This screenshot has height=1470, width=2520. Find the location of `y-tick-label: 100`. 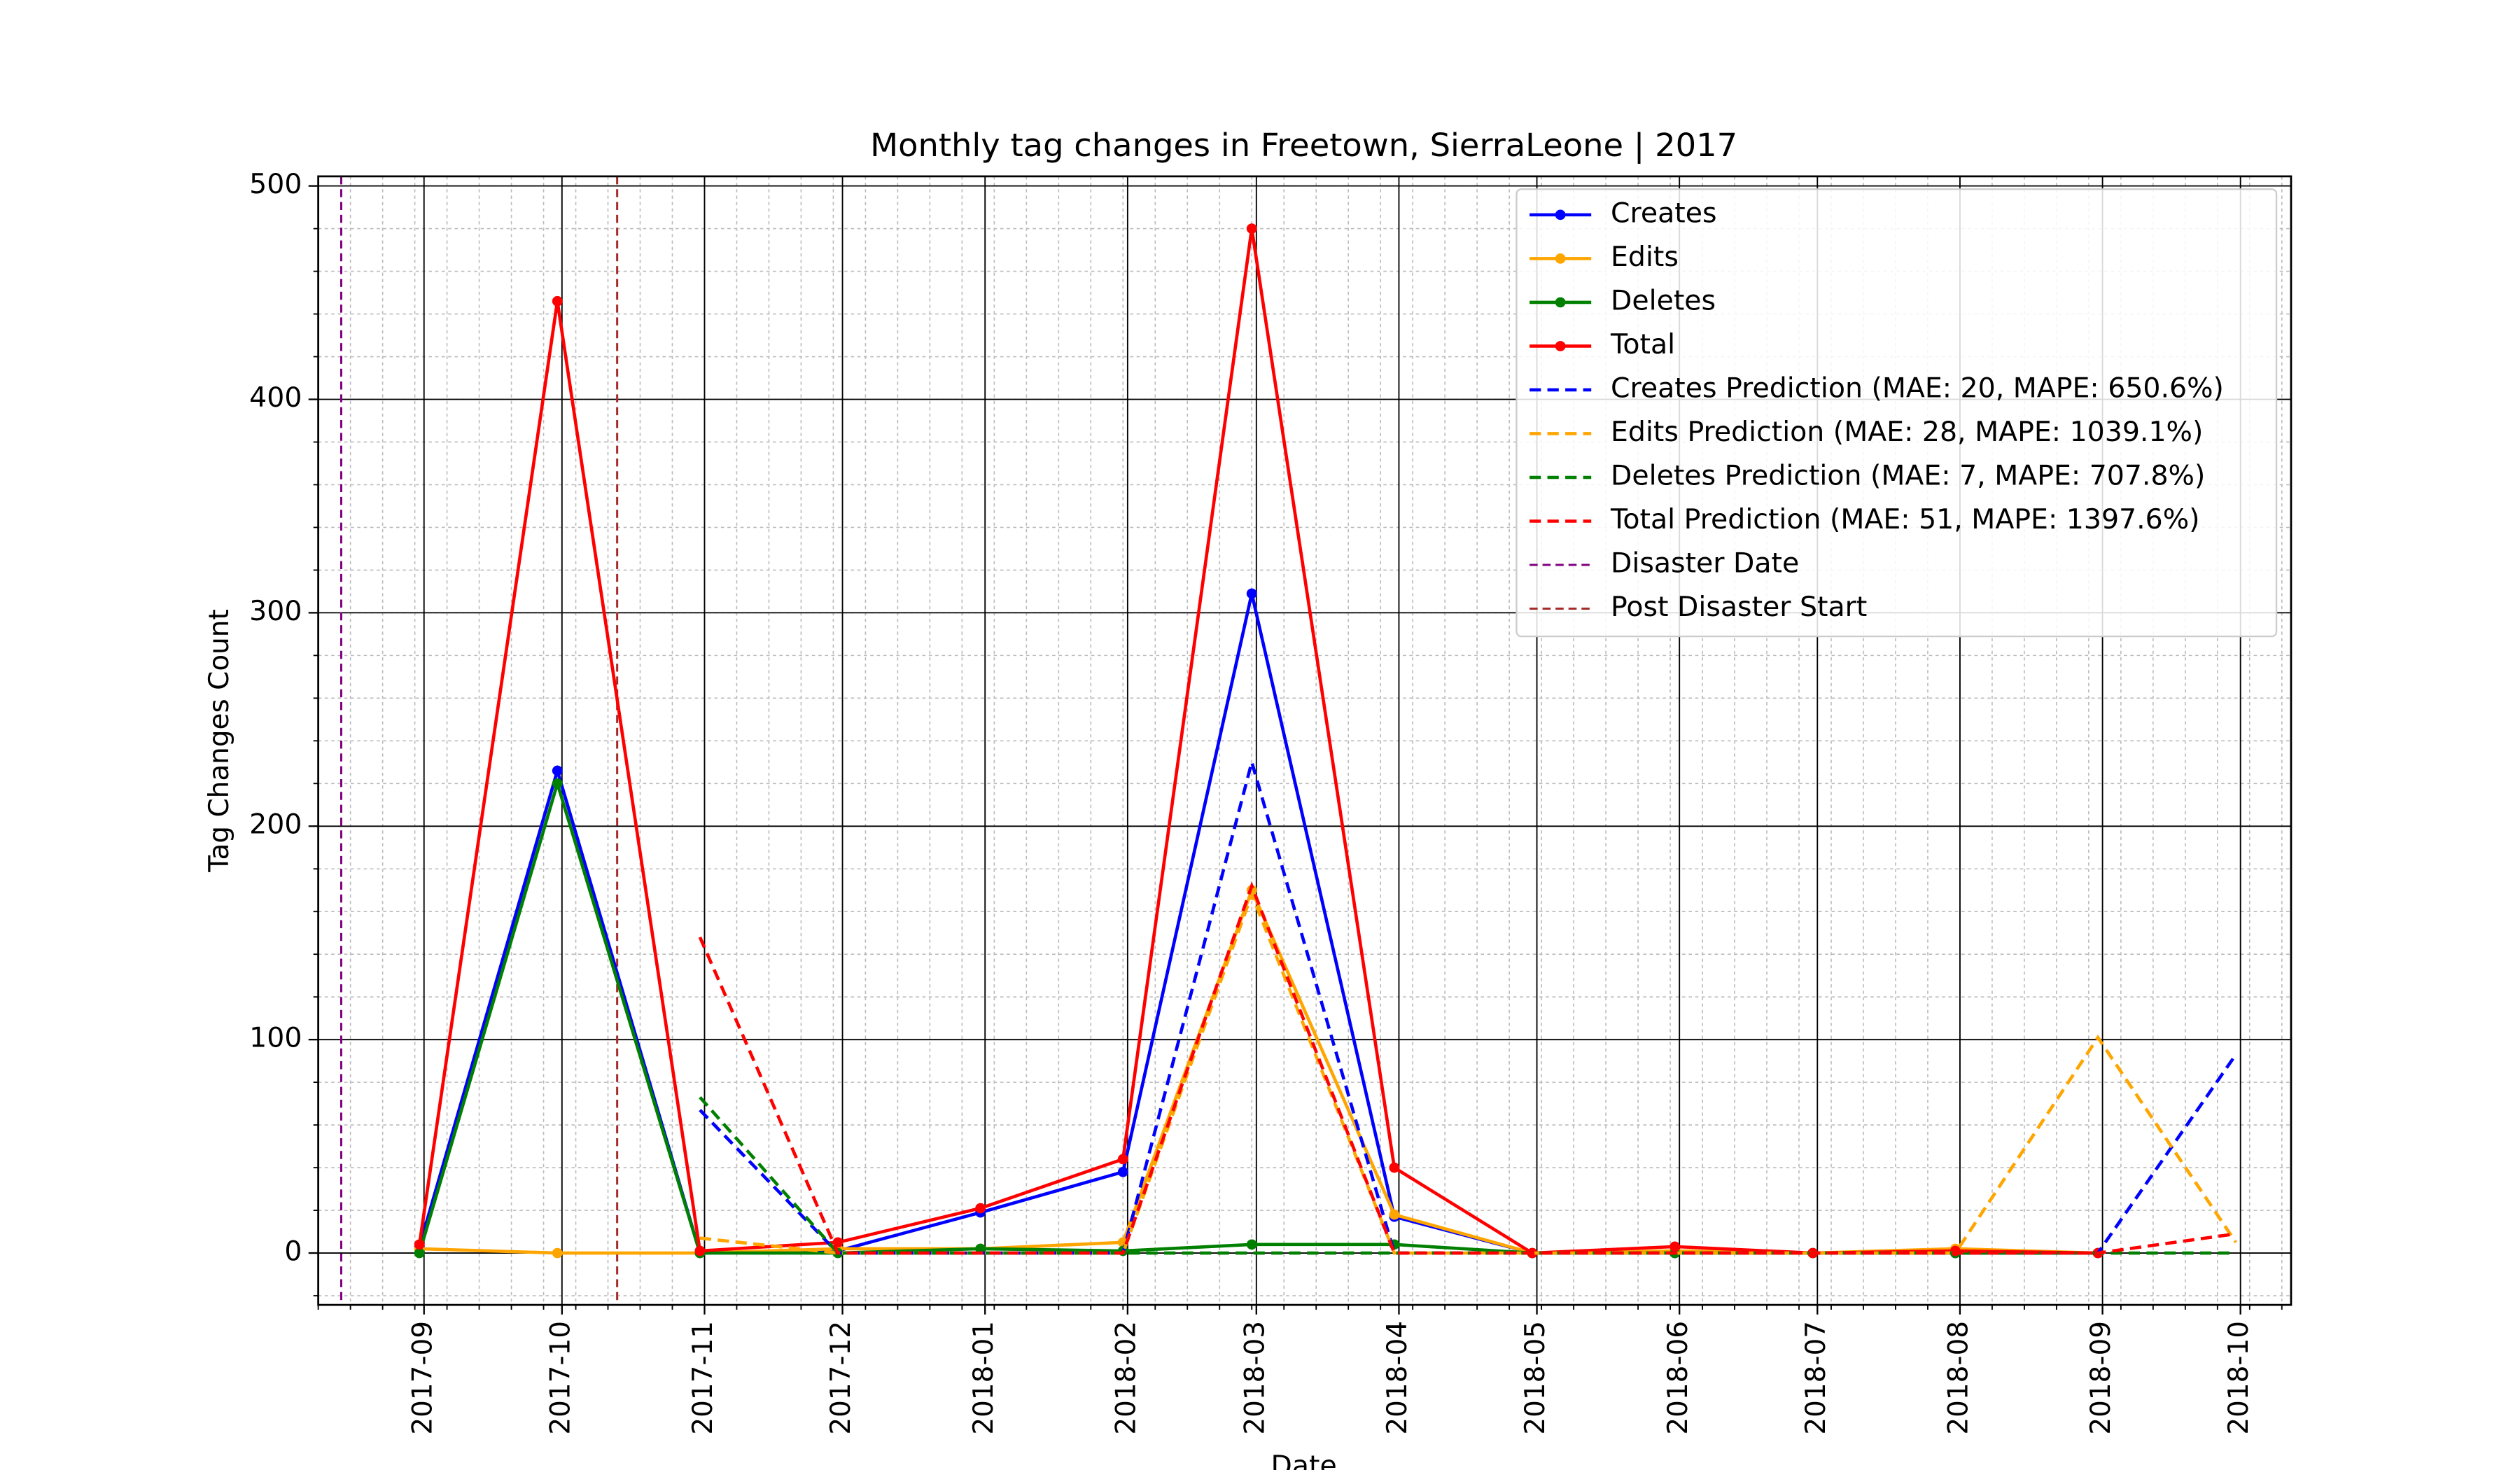

y-tick-label: 100 is located at coordinates (275, 1038).